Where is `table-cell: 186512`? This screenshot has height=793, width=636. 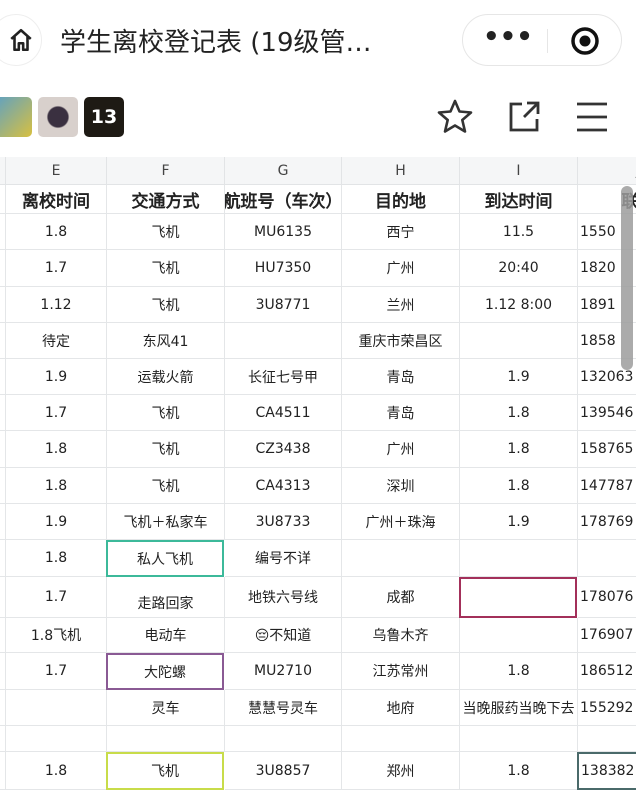
table-cell: 186512 is located at coordinates (607, 671).